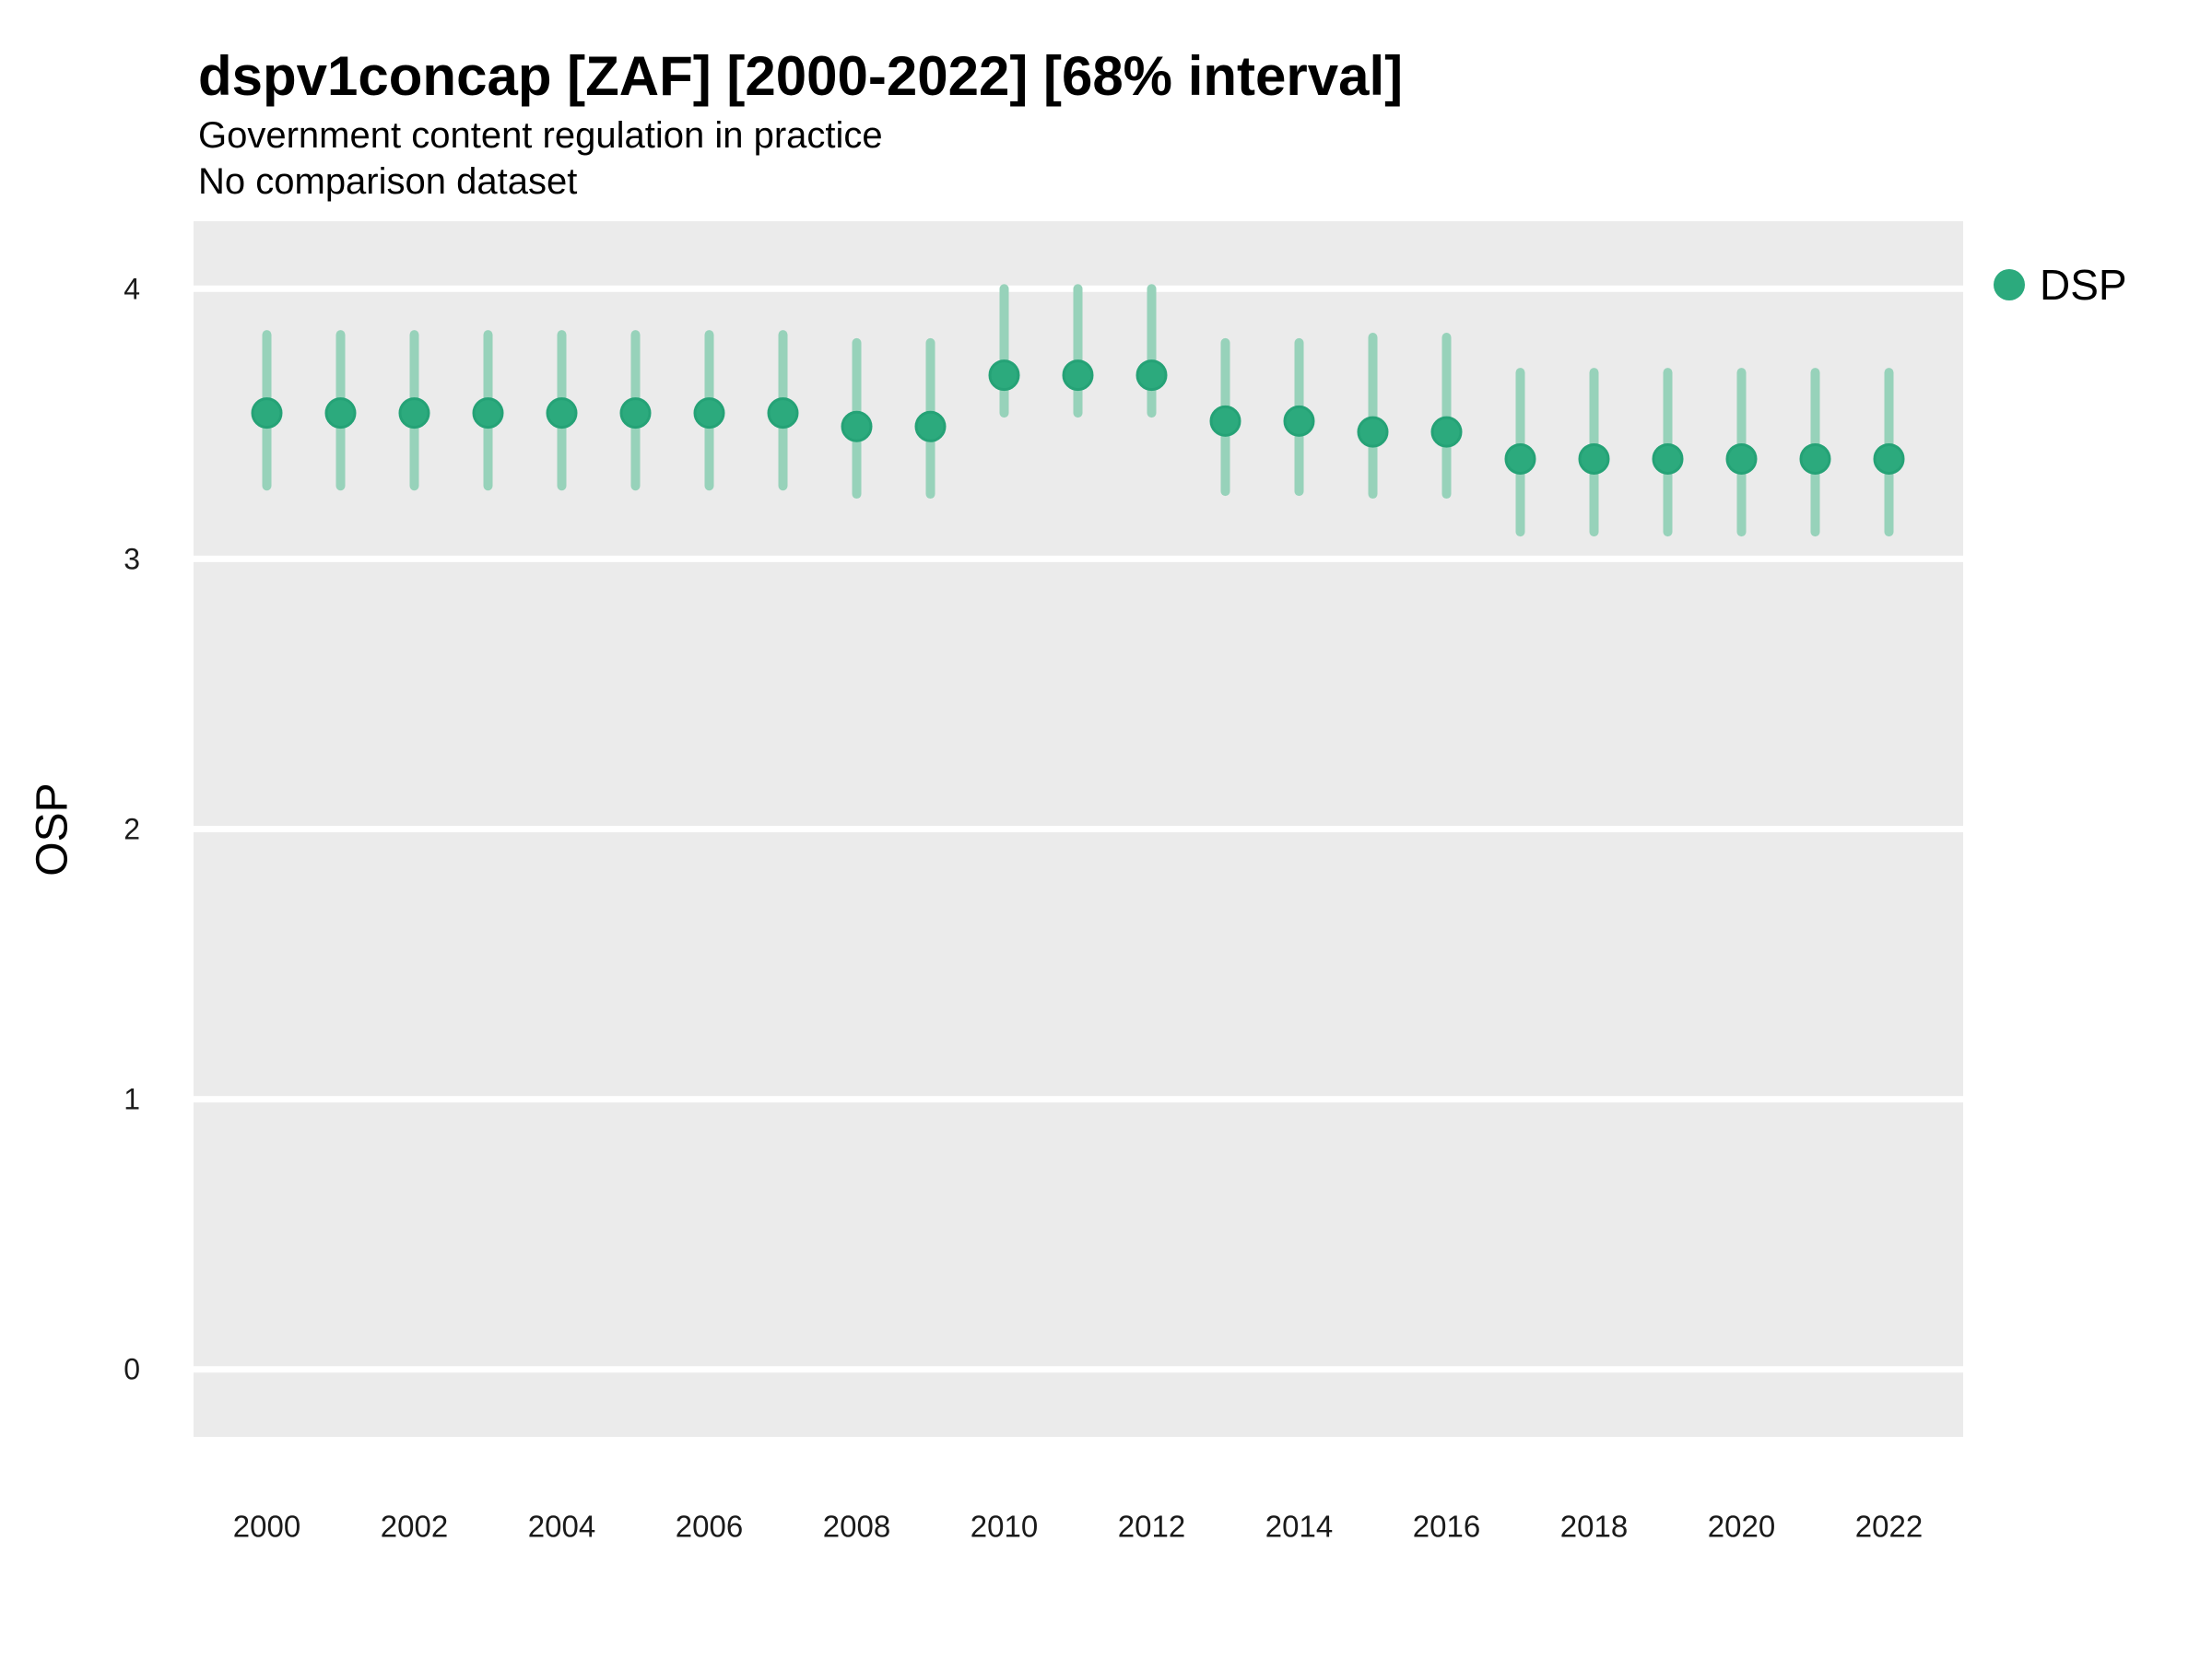 The width and height of the screenshot is (2212, 1659). Describe the element at coordinates (1889, 458) in the screenshot. I see `point-2022` at that location.